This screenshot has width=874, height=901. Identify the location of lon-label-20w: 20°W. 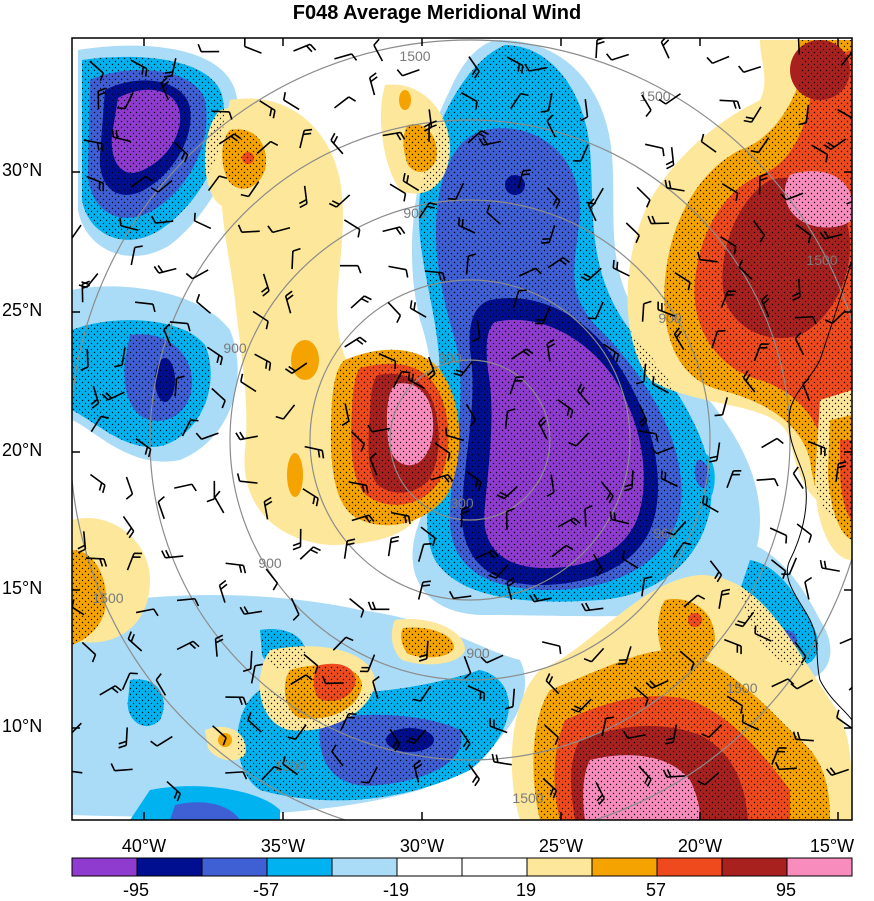
(700, 846).